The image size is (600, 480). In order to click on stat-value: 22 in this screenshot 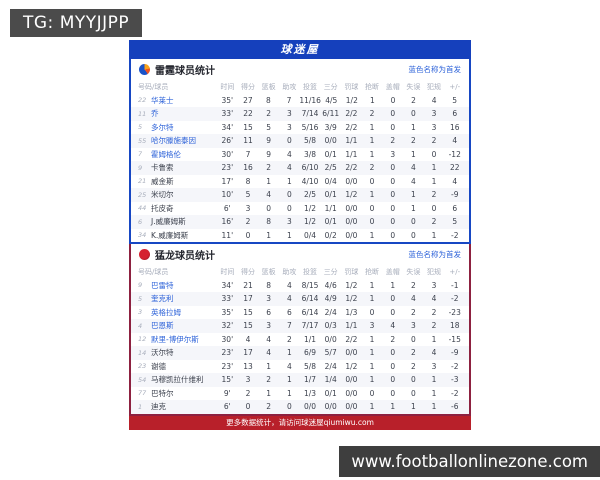, I will do `click(248, 114)`.